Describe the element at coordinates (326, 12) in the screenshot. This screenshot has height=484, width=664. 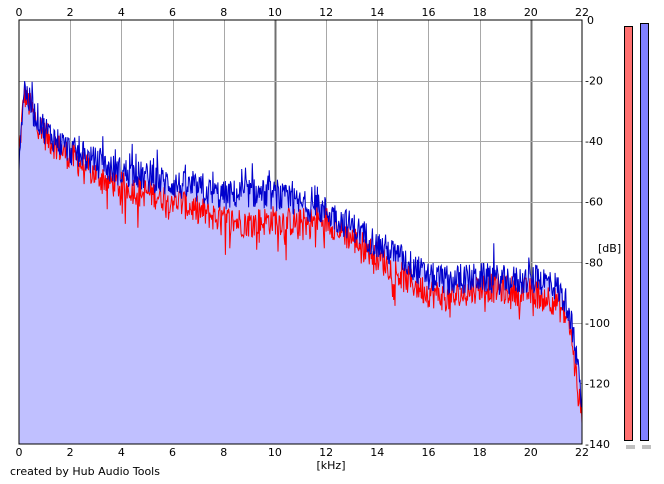
I see `x-tick-label-top: 12` at that location.